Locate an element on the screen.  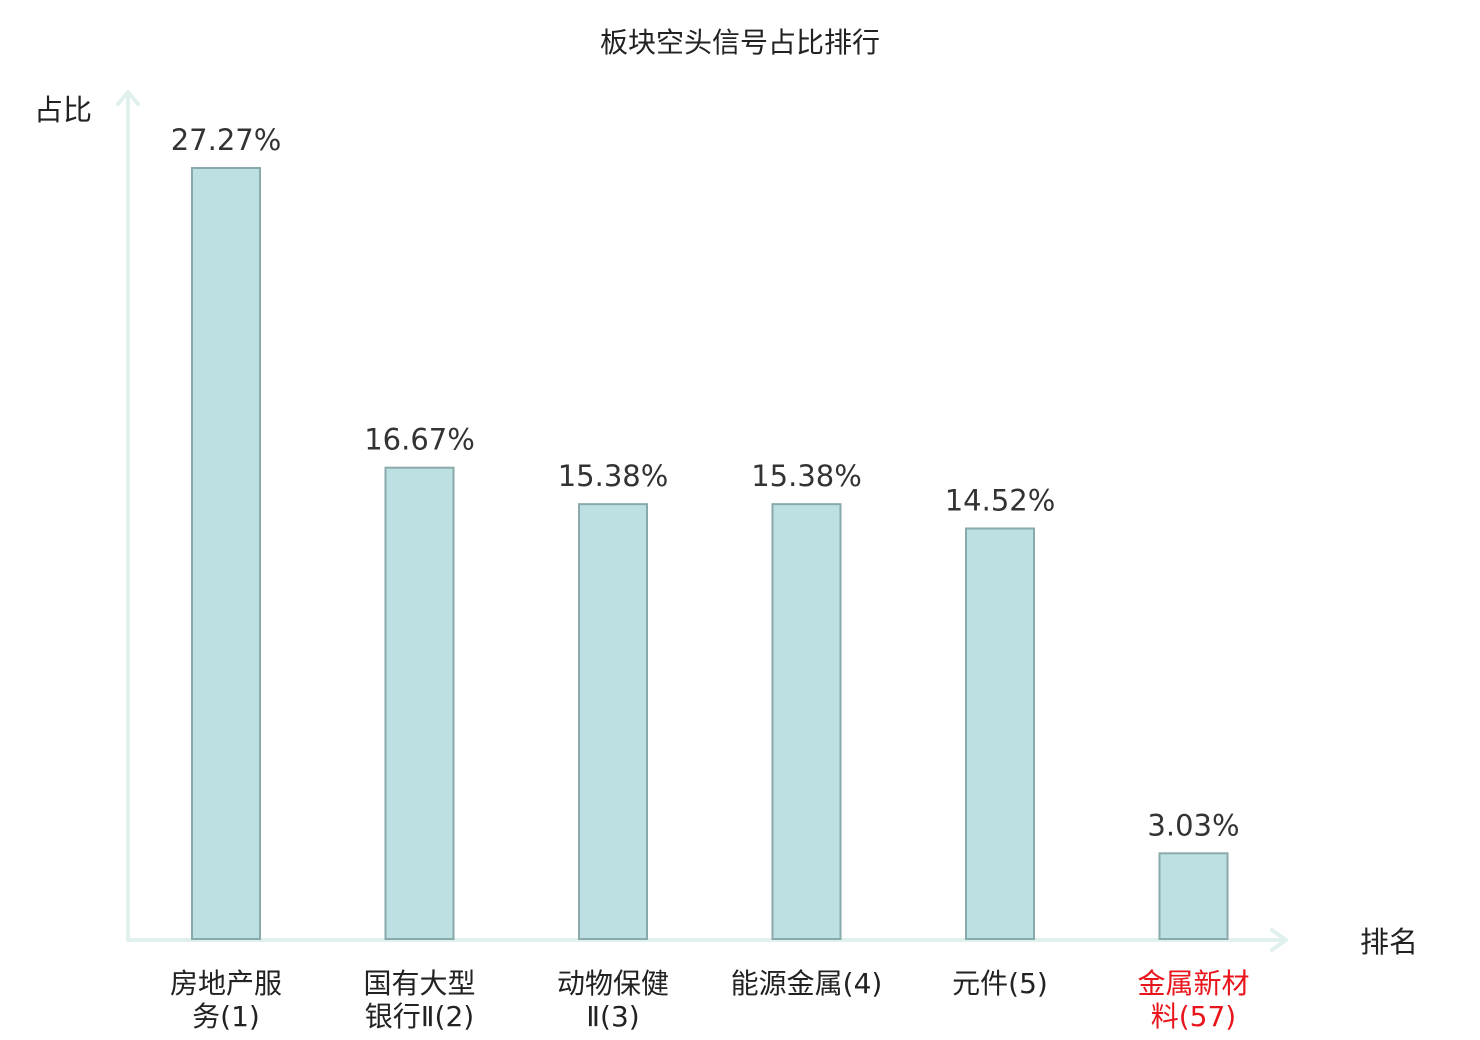
value-label-1: 27.27% is located at coordinates (226, 140).